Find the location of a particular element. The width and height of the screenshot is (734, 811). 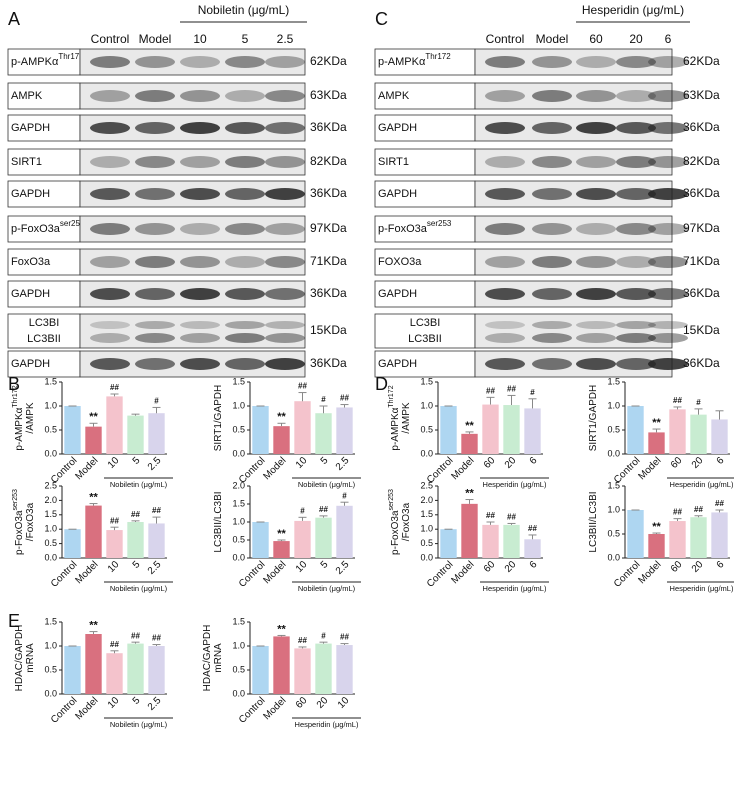

group-label: Hesperidin (μg/mL) is located at coordinates (515, 484).